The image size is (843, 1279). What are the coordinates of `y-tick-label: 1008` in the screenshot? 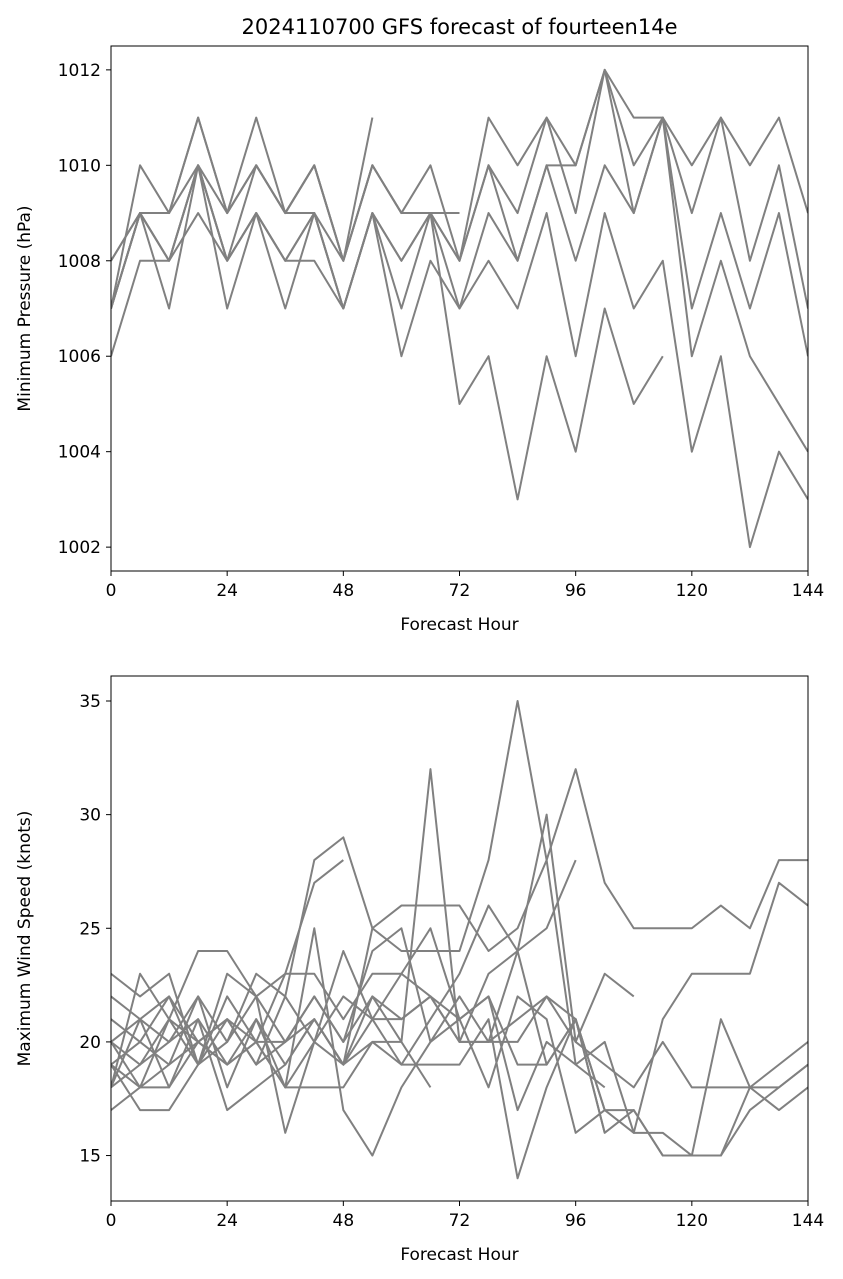 It's located at (79, 262).